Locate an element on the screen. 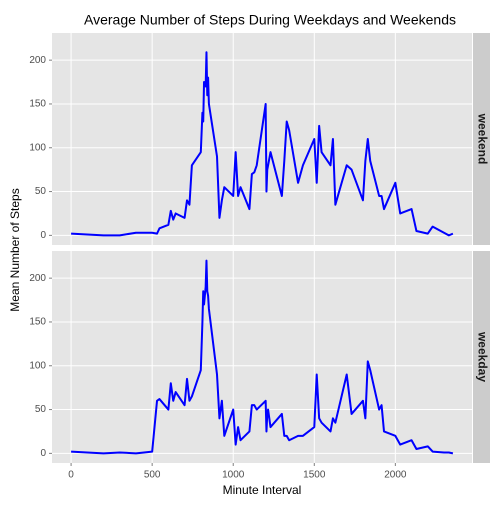  x-tick-label: 1500 is located at coordinates (314, 475).